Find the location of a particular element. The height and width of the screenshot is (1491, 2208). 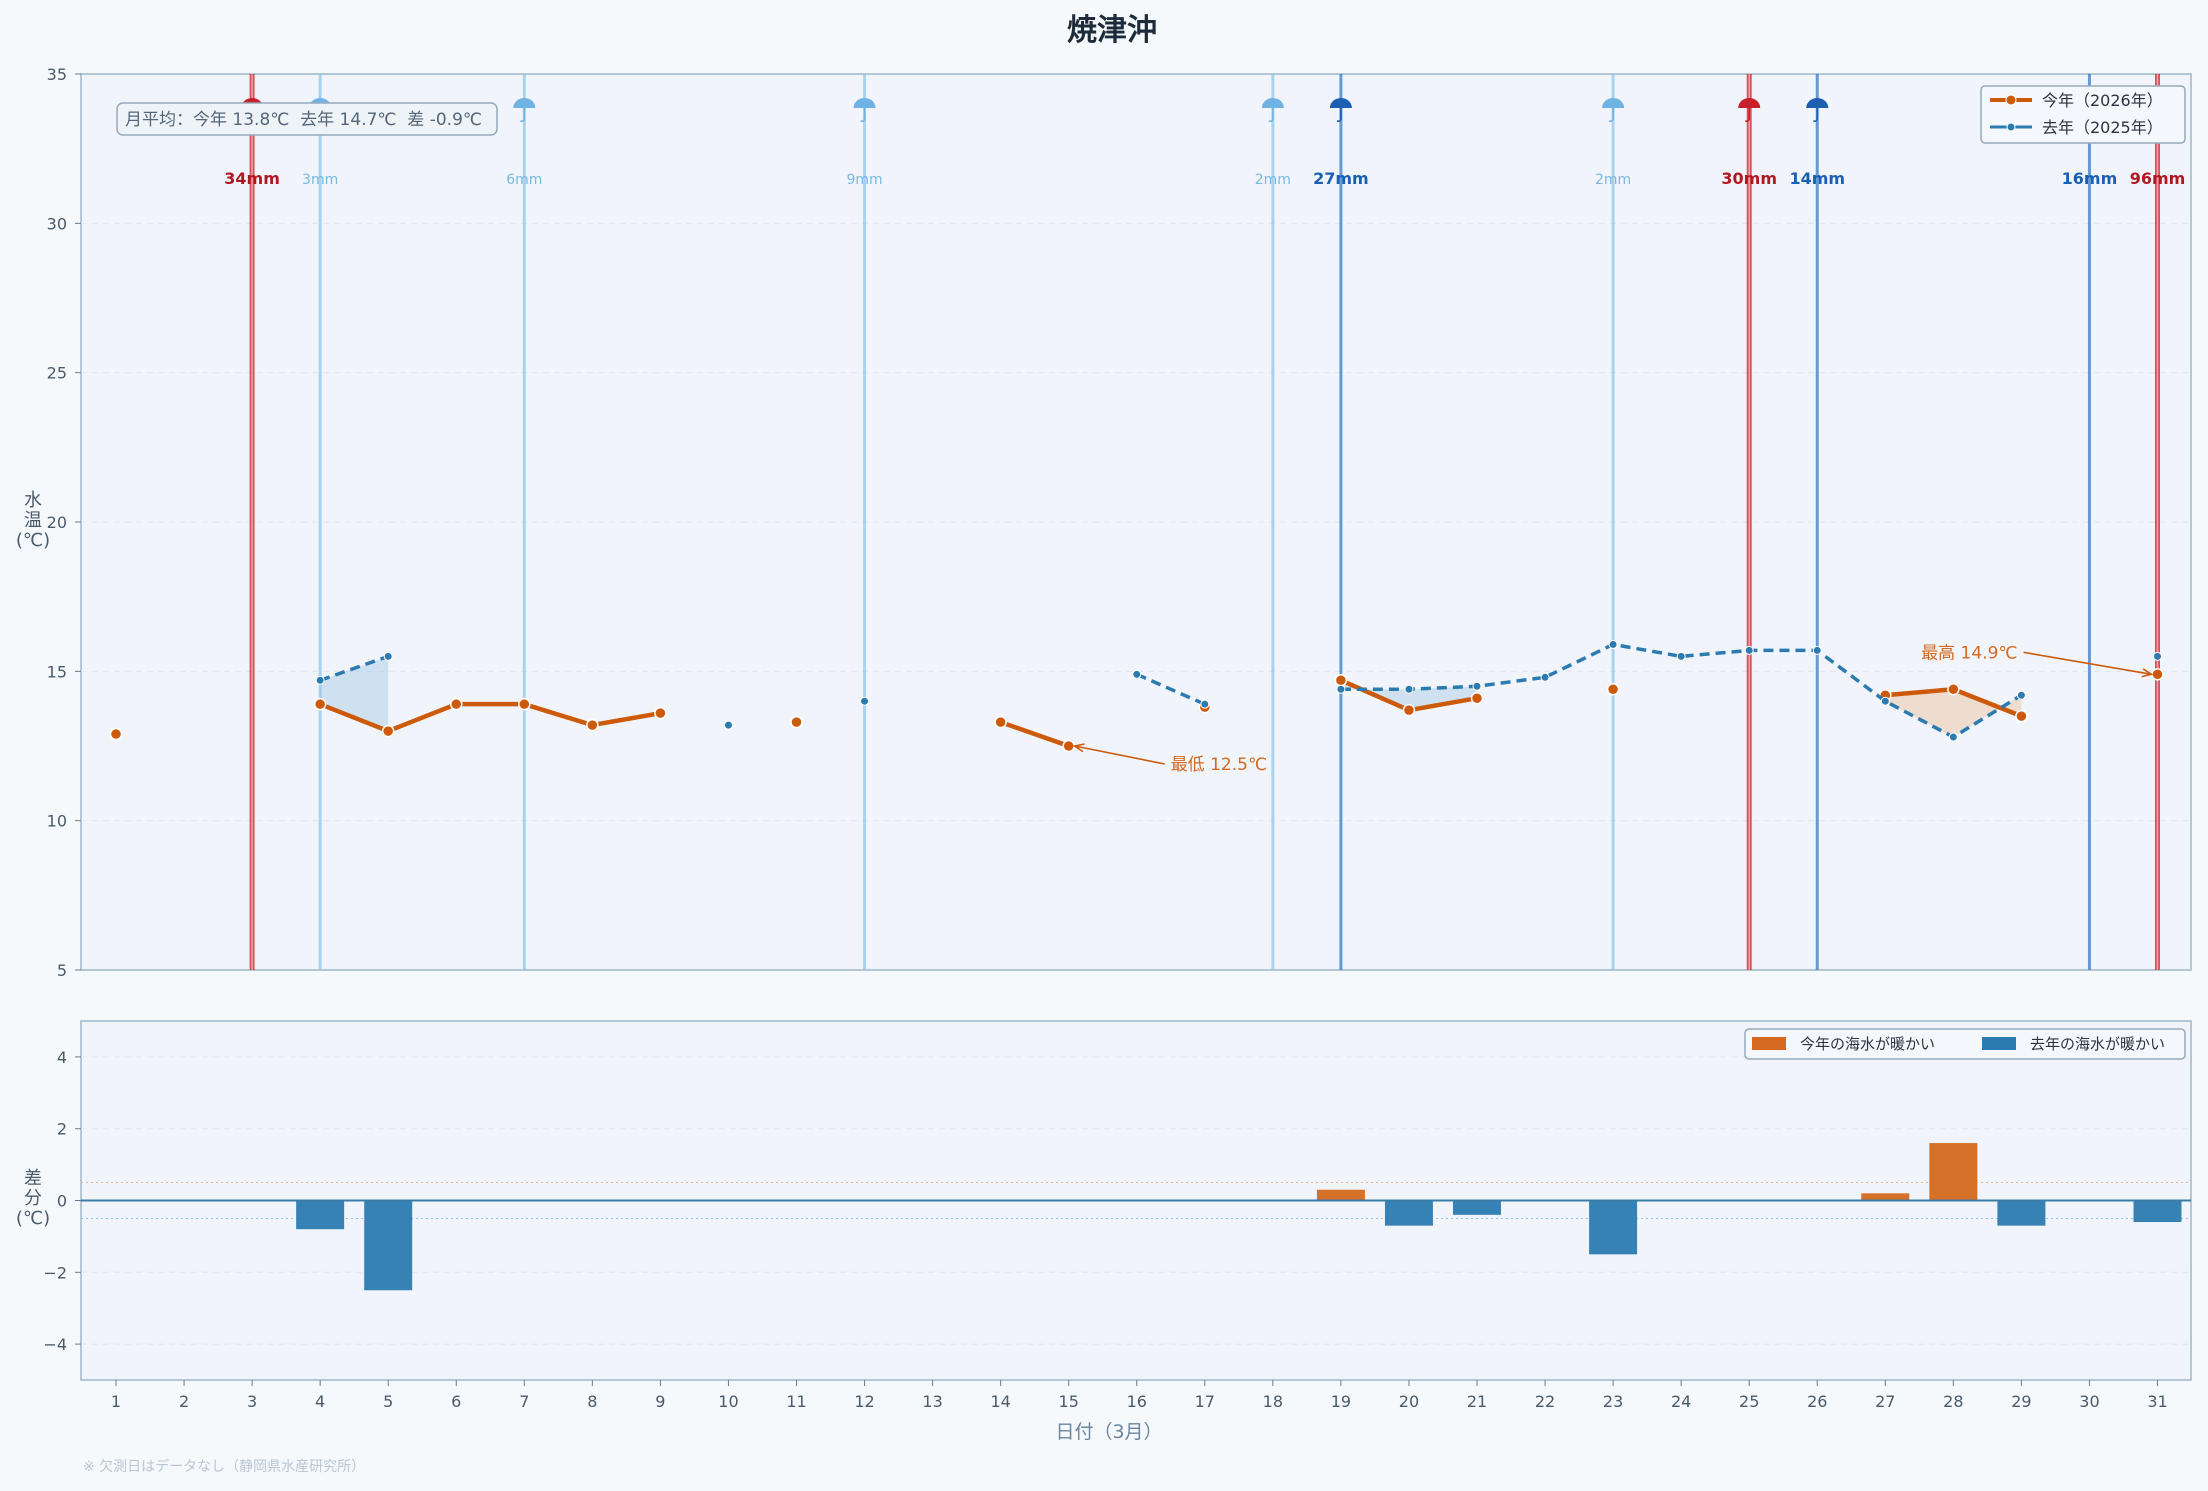

x-tick-label: 17 is located at coordinates (1205, 1401).